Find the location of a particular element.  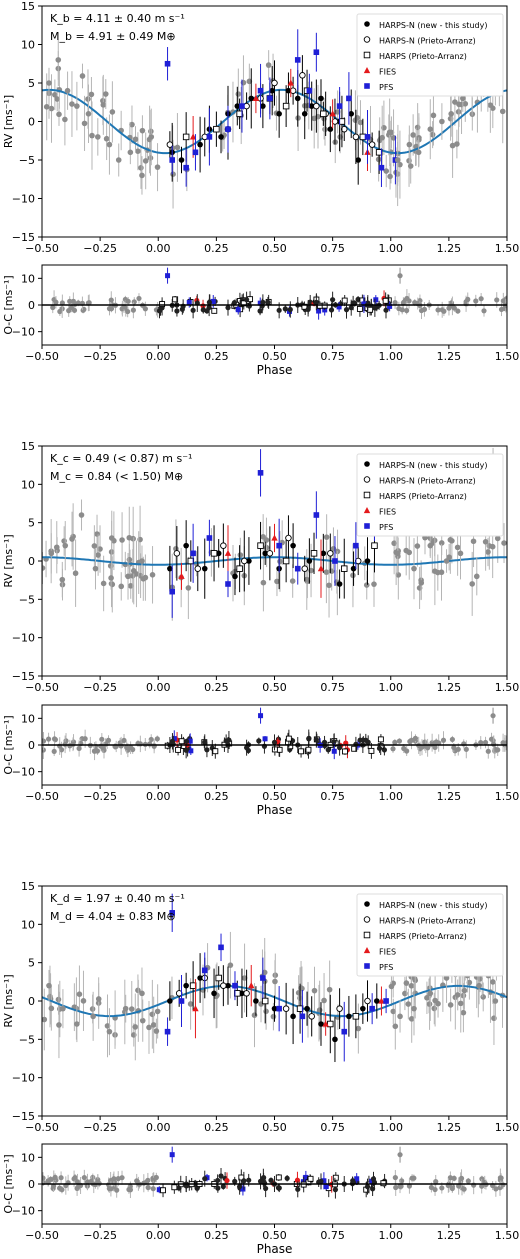

x-tick-label: 1.00 is located at coordinates (391, 687).